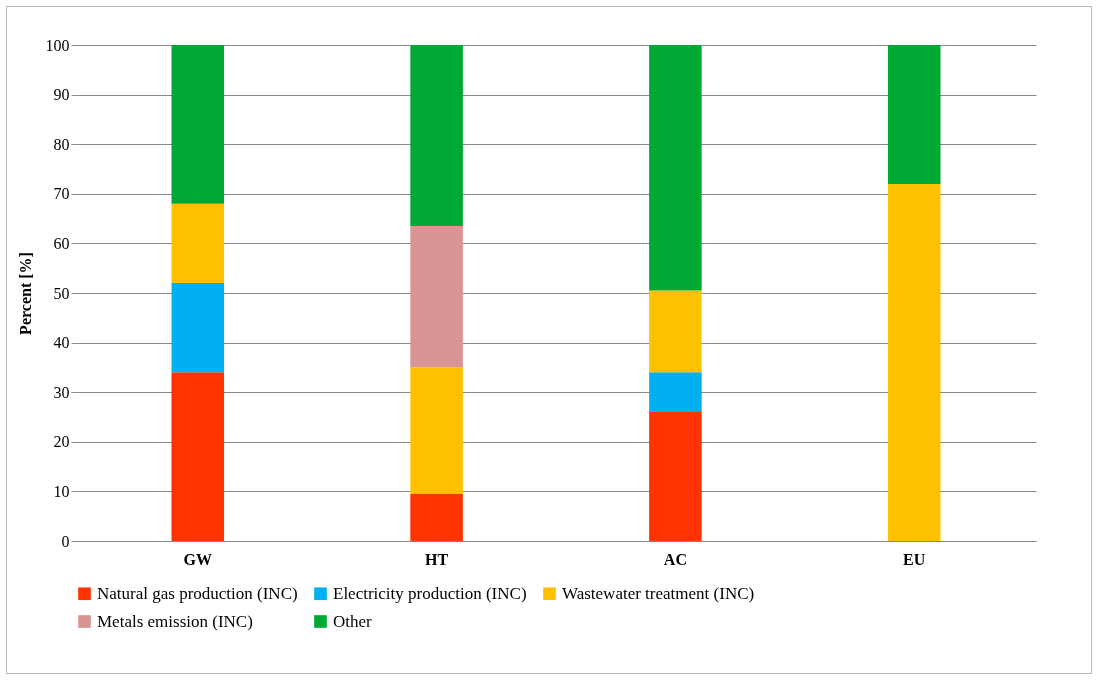  What do you see at coordinates (353, 621) in the screenshot?
I see `legend-label: Other` at bounding box center [353, 621].